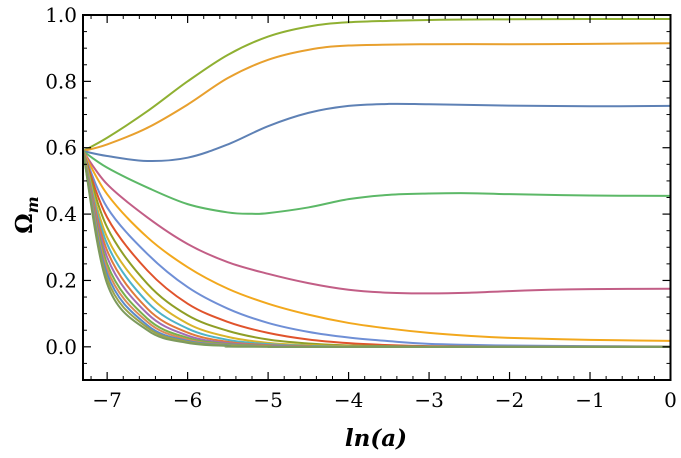  I want to click on x-tick-label: −1, so click(589, 400).